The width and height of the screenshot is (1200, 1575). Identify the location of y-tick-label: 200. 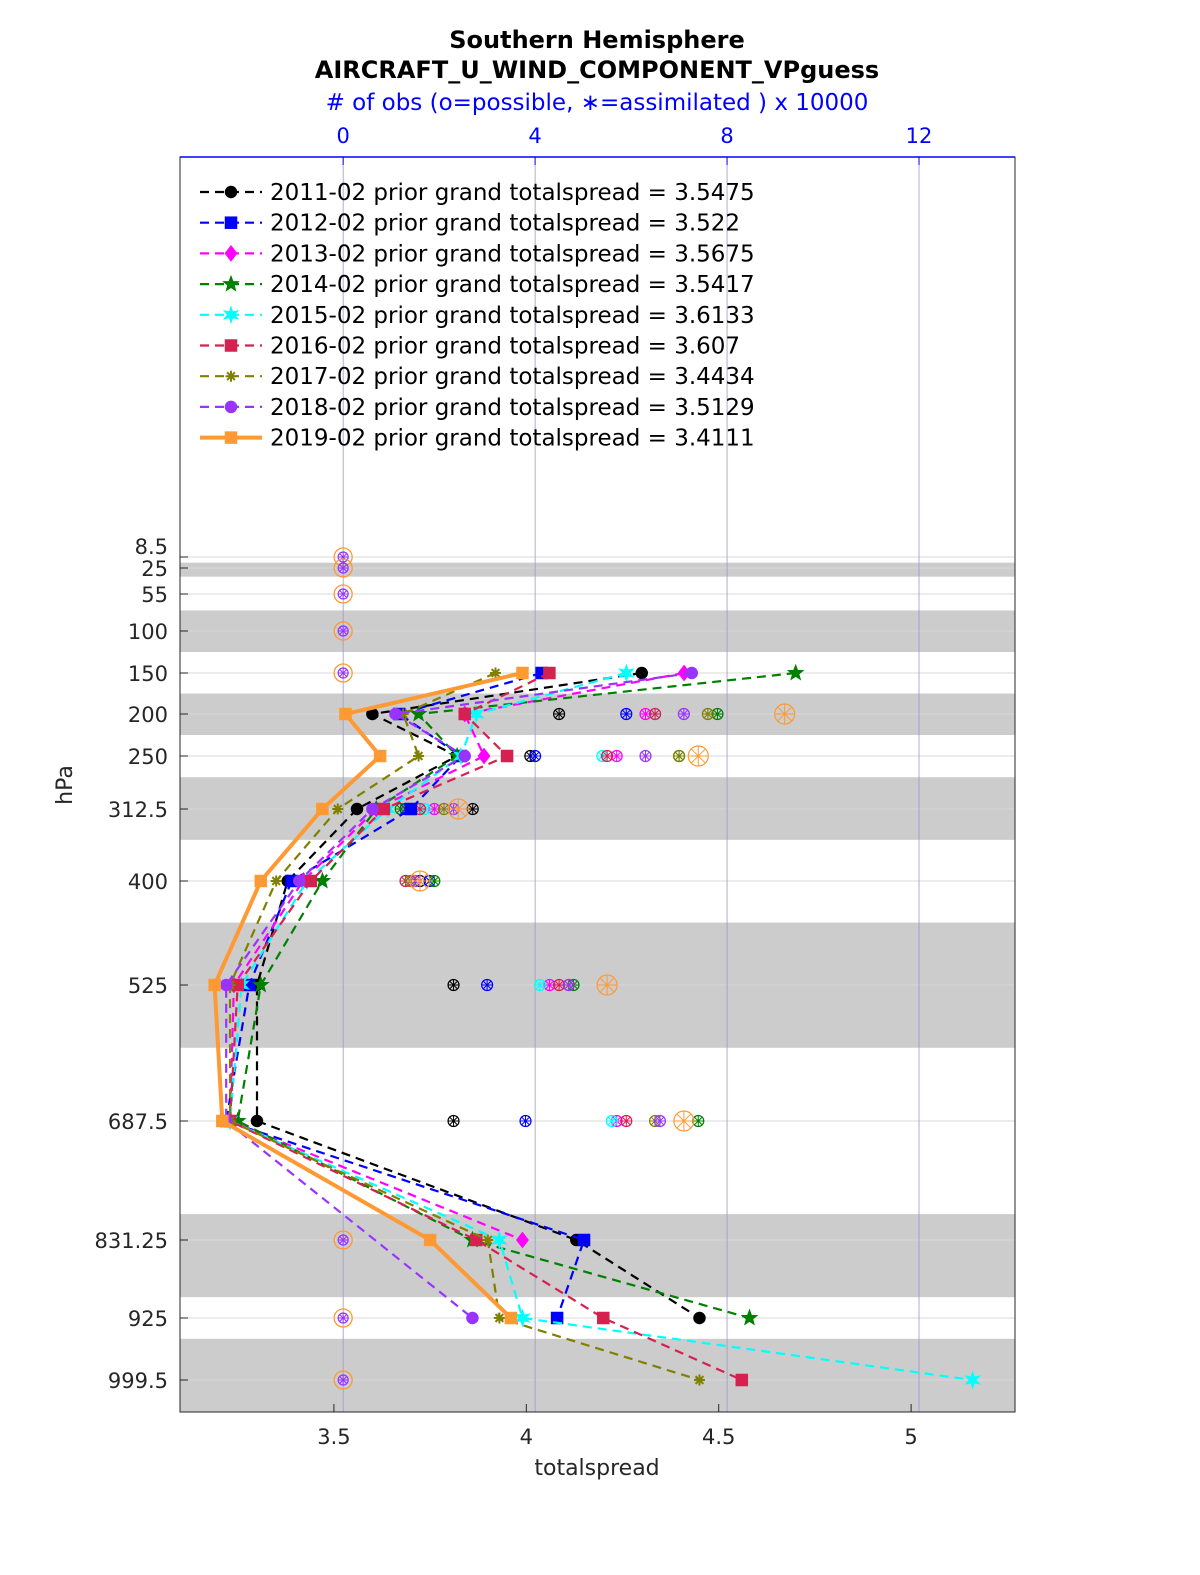
(148, 715).